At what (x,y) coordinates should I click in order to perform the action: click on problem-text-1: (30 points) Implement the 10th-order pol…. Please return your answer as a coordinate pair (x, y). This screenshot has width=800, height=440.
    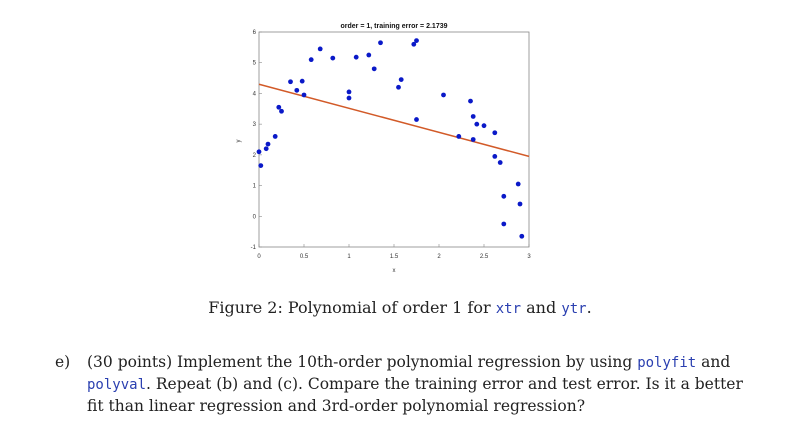
    Looking at the image, I should click on (360, 362).